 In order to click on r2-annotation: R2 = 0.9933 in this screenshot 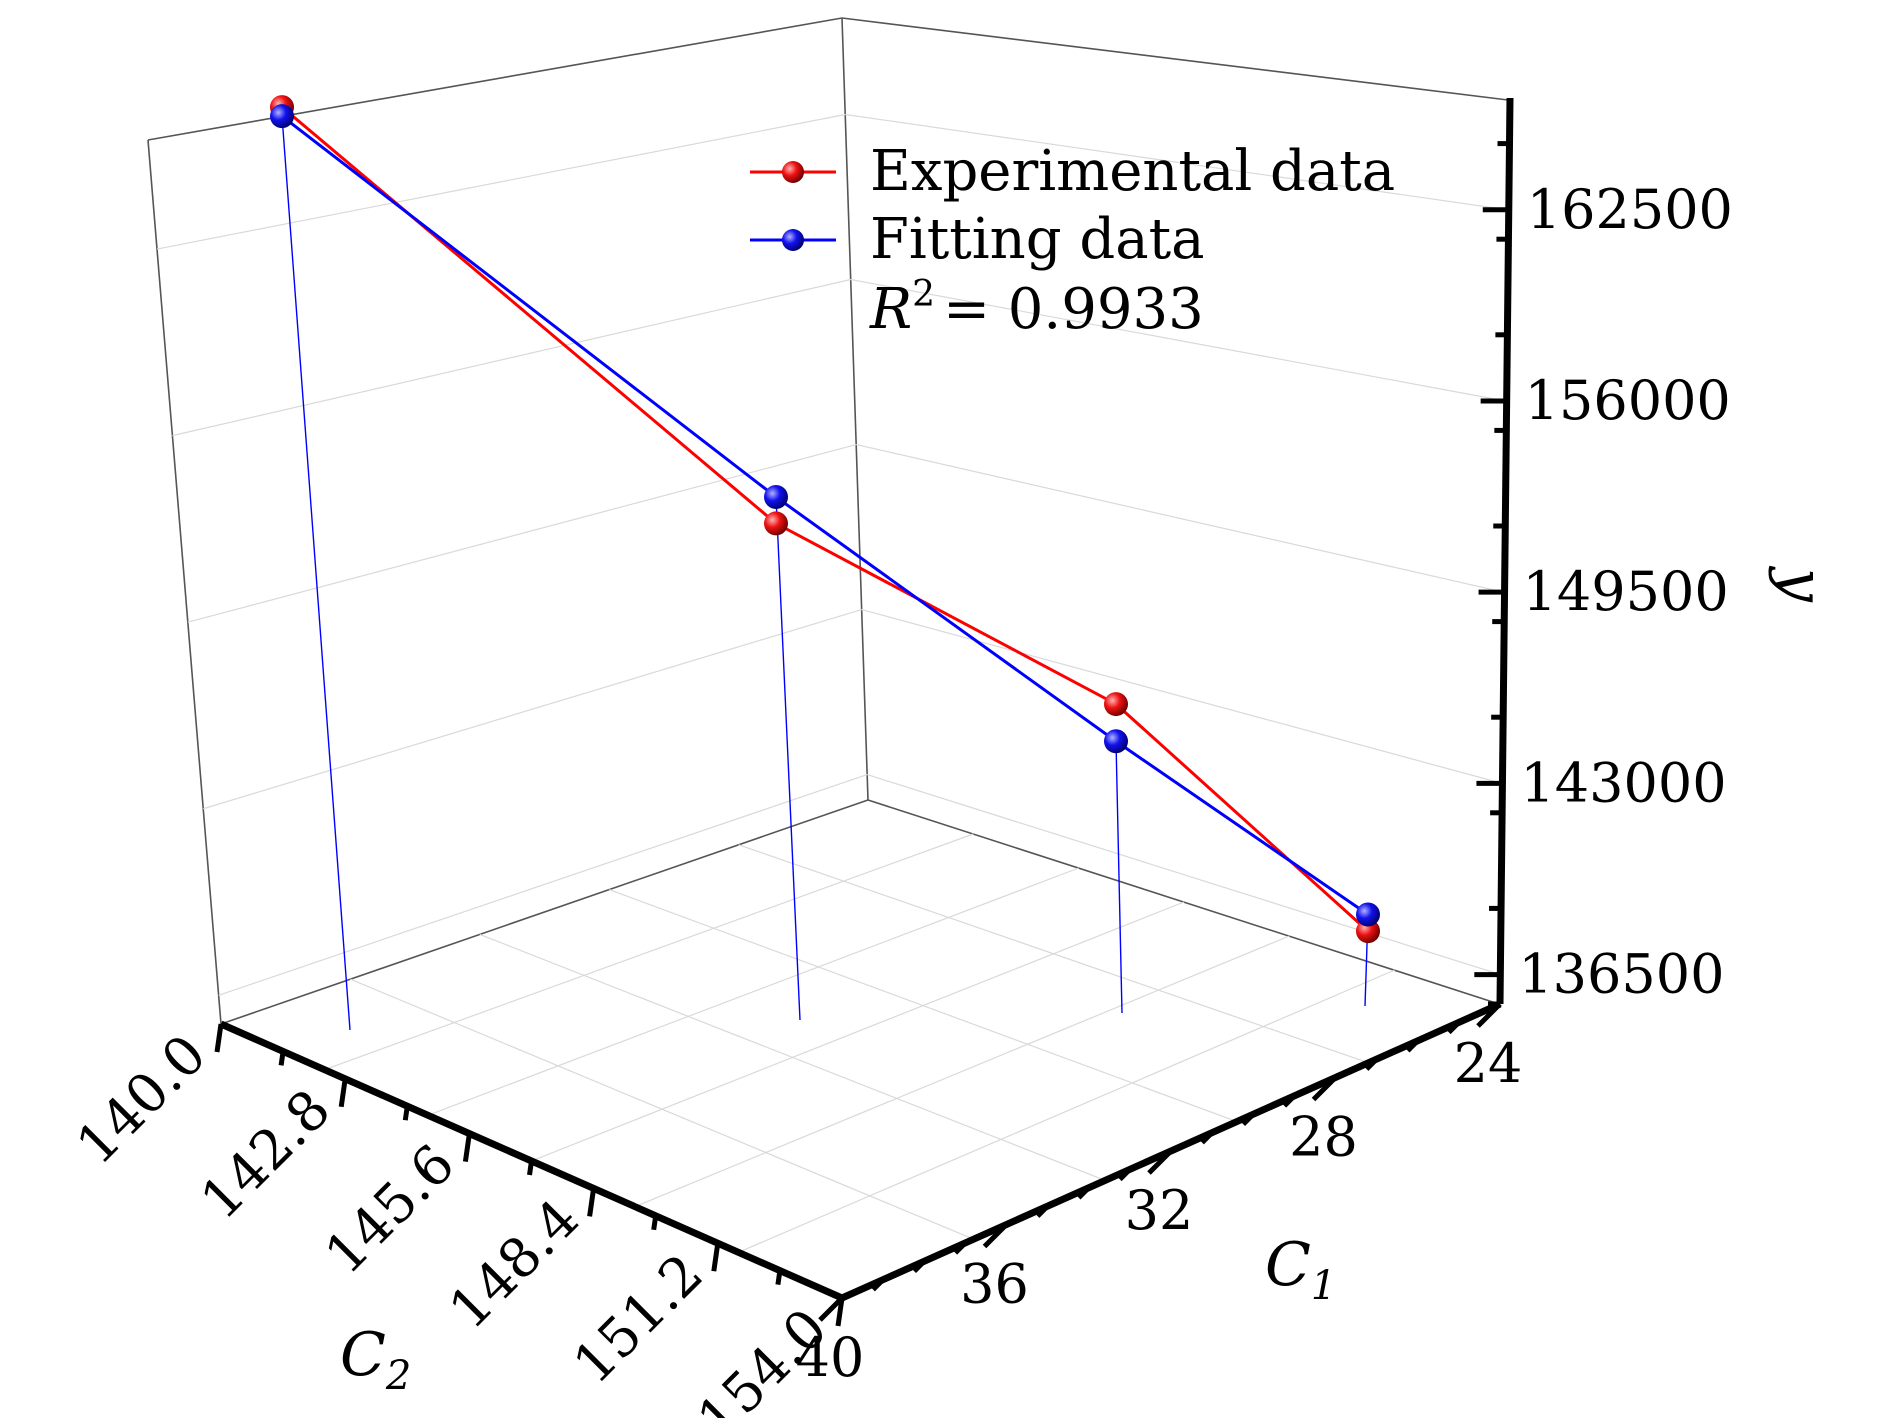, I will do `click(1036, 308)`.